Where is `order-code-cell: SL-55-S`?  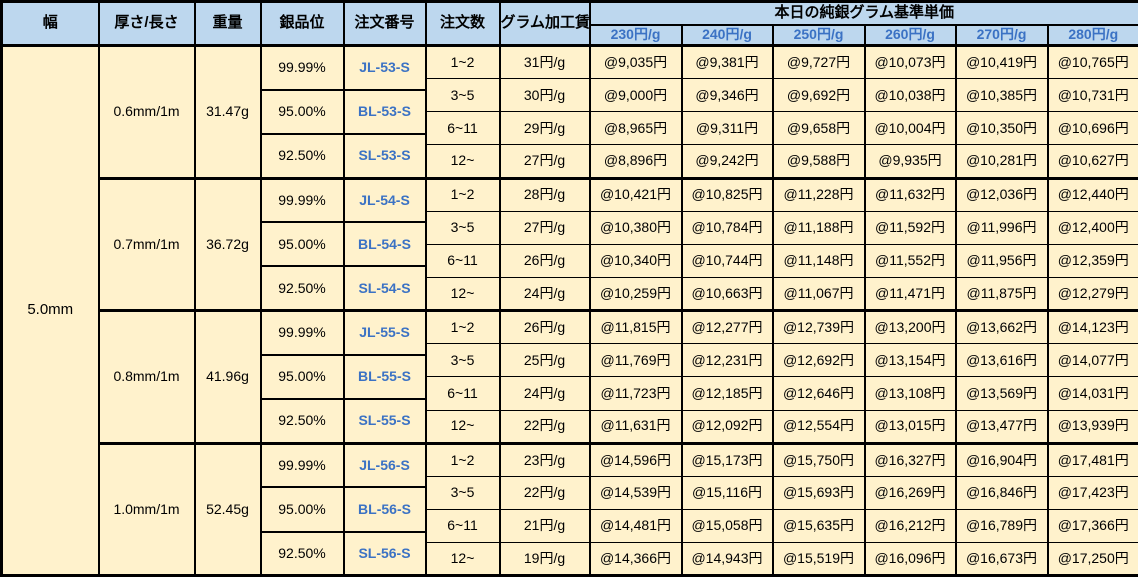 order-code-cell: SL-55-S is located at coordinates (385, 421).